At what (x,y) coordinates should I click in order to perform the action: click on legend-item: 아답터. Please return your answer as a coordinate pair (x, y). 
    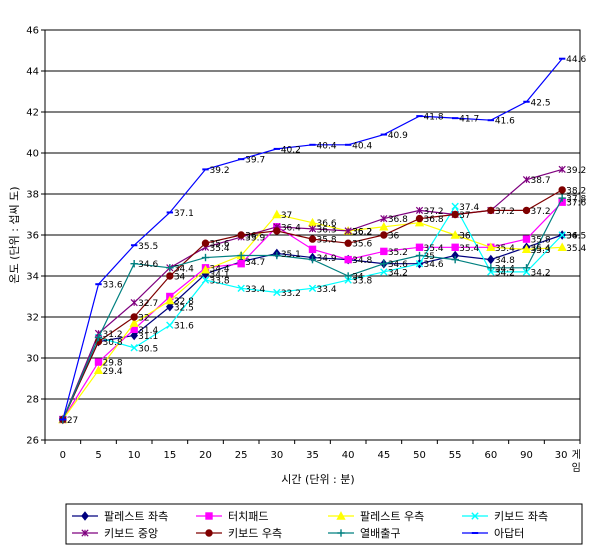
    Looking at the image, I should click on (493, 533).